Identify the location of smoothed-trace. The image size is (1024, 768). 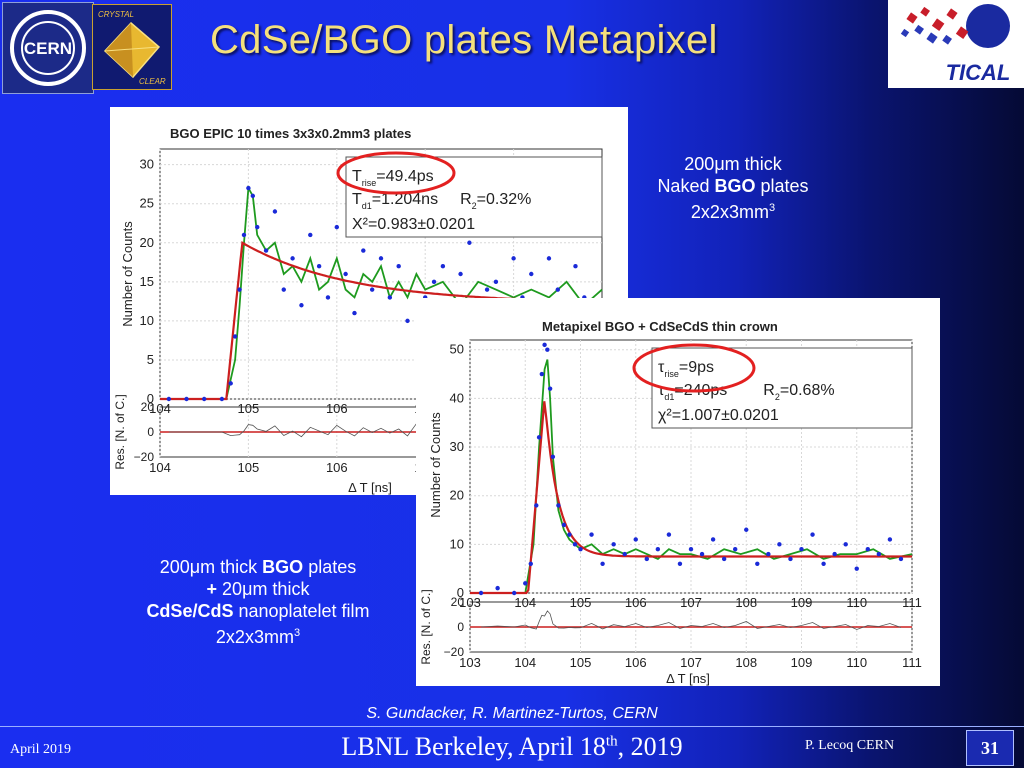
(691, 476).